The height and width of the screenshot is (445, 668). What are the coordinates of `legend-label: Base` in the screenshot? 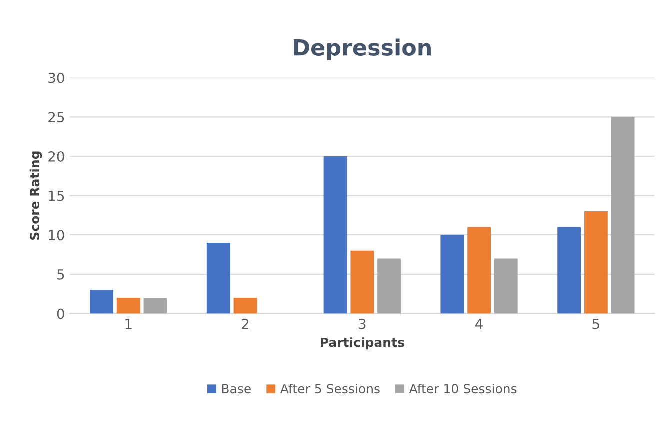 It's located at (236, 389).